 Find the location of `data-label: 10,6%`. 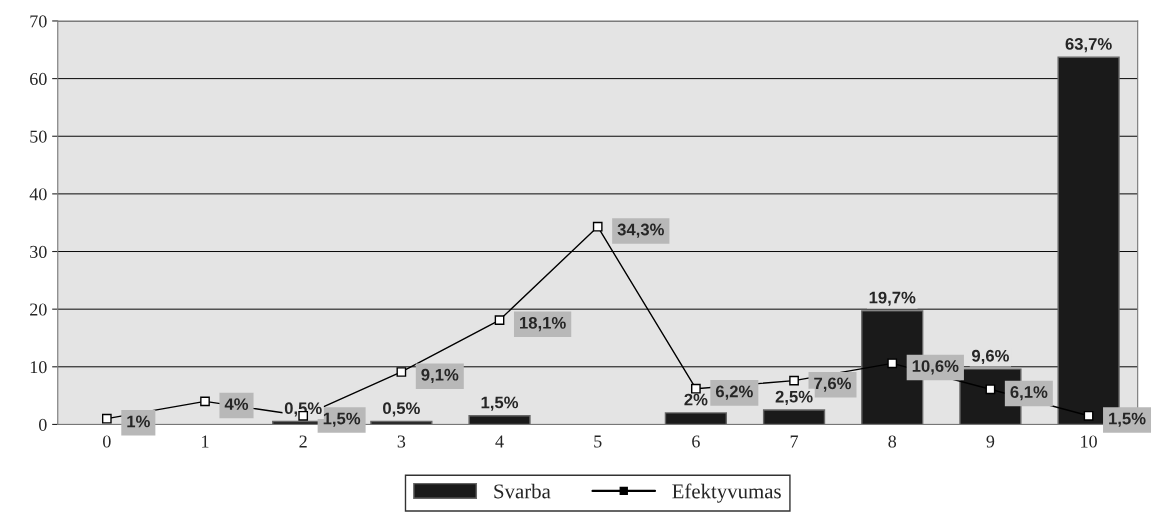

data-label: 10,6% is located at coordinates (935, 367).